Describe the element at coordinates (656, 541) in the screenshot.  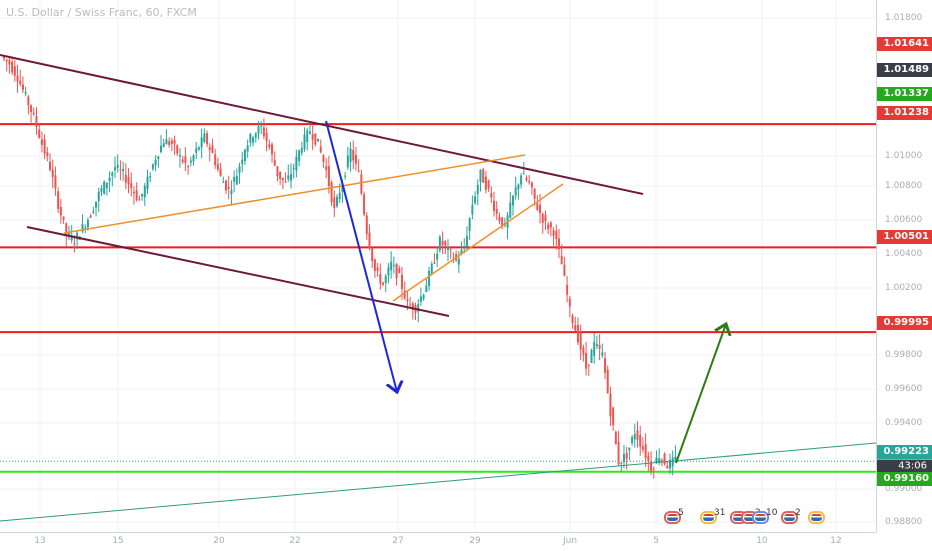
I see `time-tick-label: 5` at that location.